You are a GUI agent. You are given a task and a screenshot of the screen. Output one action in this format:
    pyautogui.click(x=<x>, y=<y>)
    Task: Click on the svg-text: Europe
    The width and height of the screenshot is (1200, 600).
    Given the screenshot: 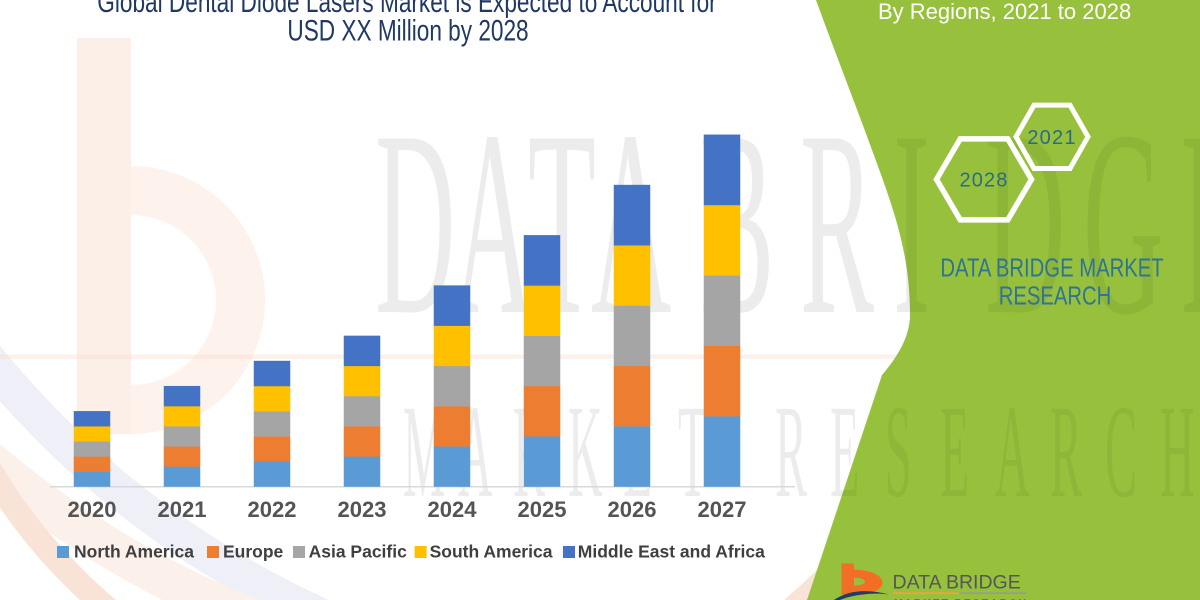 What is the action you would take?
    pyautogui.click(x=253, y=552)
    